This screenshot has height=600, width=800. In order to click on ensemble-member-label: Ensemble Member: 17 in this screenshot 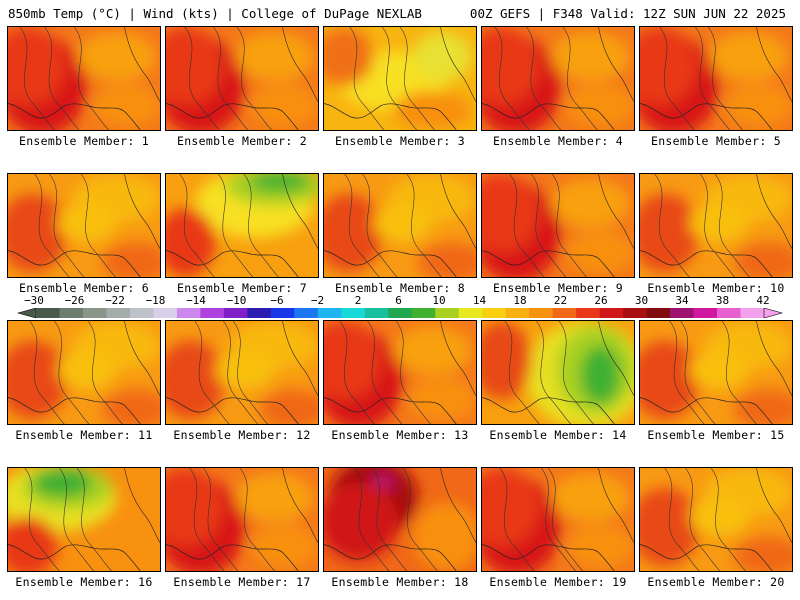, I will do `click(242, 582)`.